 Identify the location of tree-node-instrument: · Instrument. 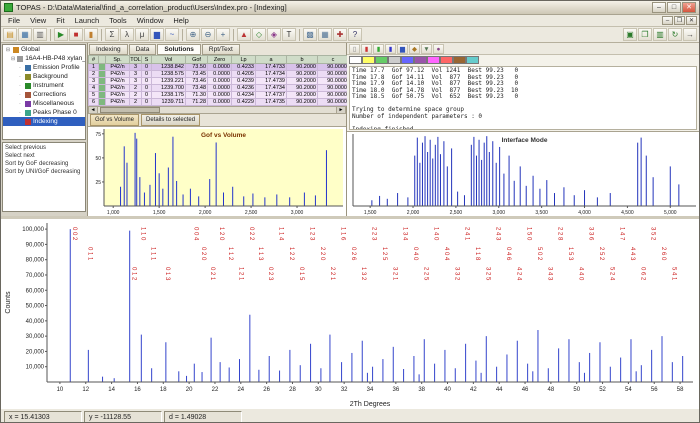
(44, 85).